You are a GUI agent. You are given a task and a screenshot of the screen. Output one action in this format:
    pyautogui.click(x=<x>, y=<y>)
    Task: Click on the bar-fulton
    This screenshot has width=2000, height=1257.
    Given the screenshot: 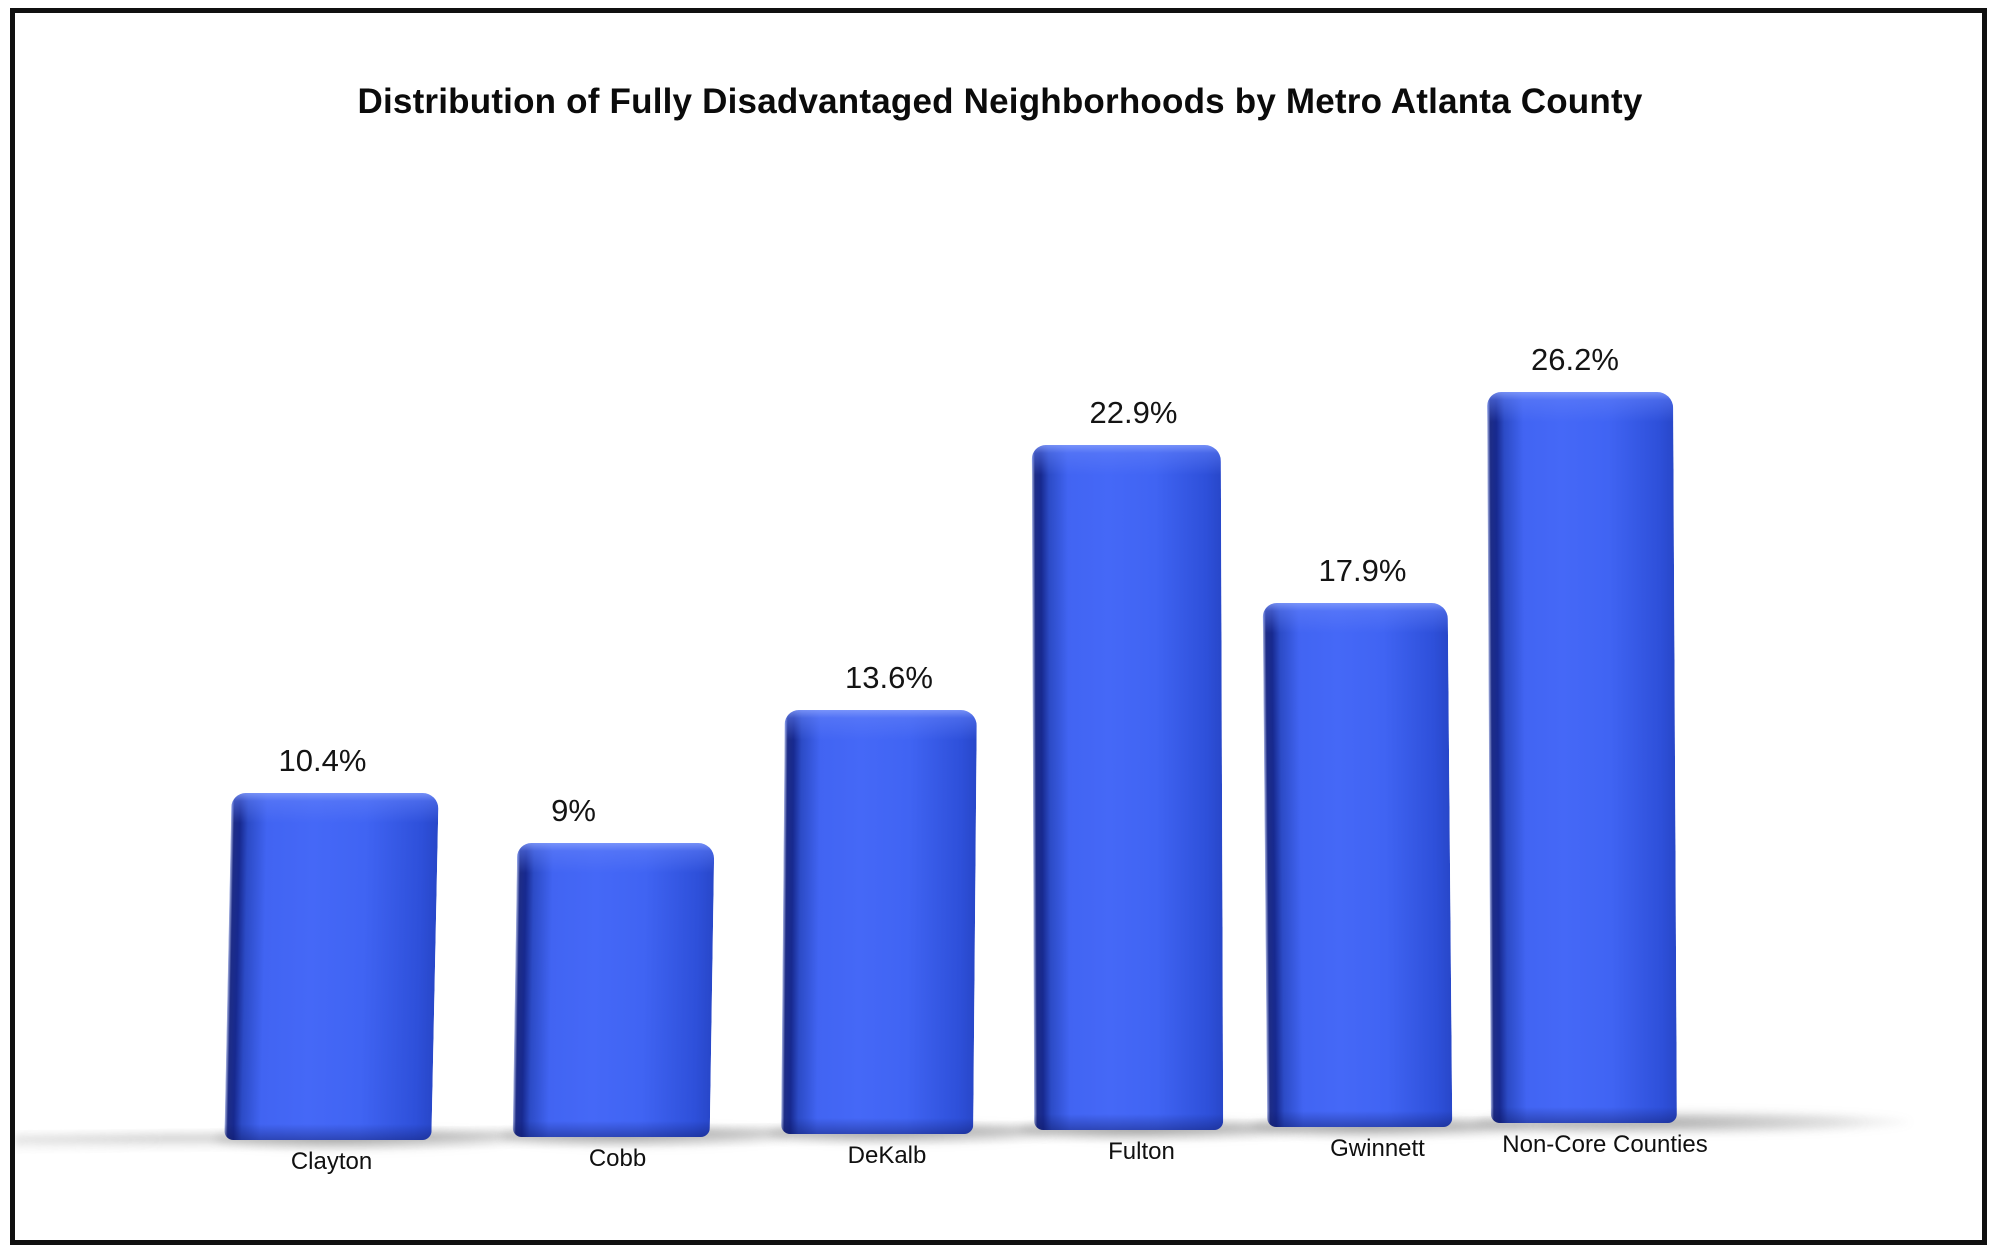 What is the action you would take?
    pyautogui.click(x=1127, y=787)
    